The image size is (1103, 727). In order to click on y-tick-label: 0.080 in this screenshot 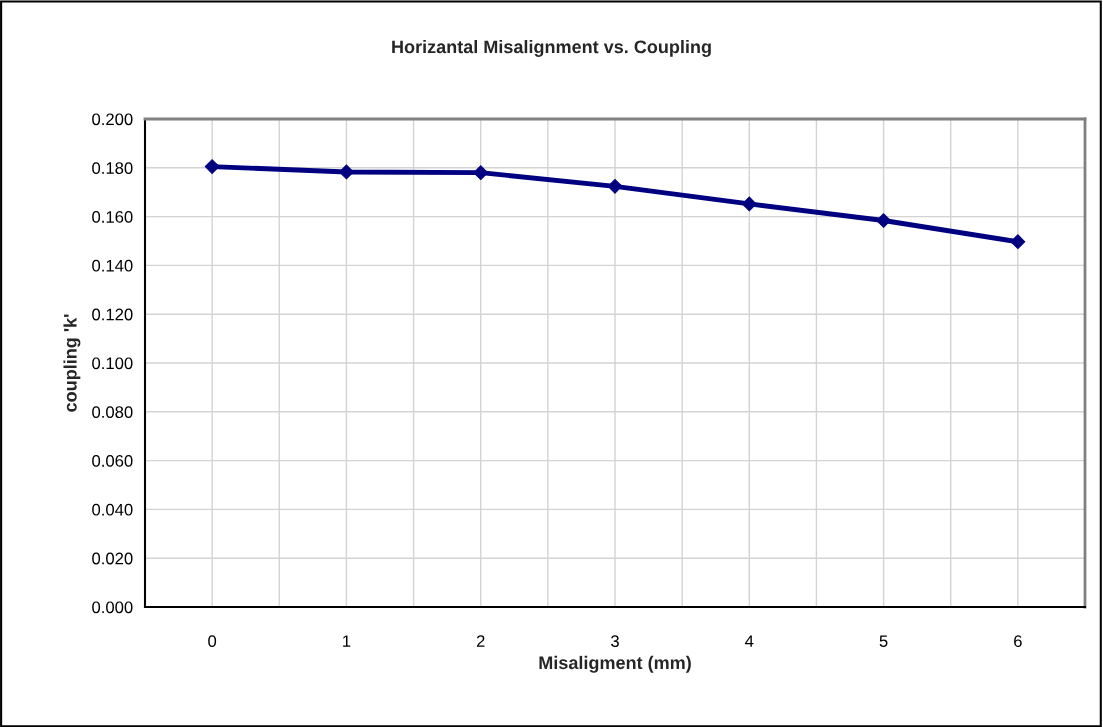, I will do `click(112, 412)`.